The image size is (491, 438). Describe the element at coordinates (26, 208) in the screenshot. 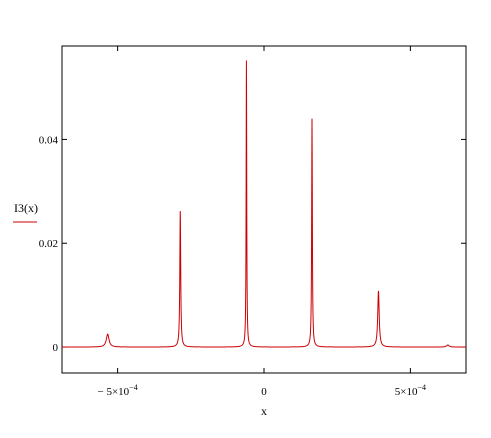

I see `y-axis-label: I3(x)` at that location.